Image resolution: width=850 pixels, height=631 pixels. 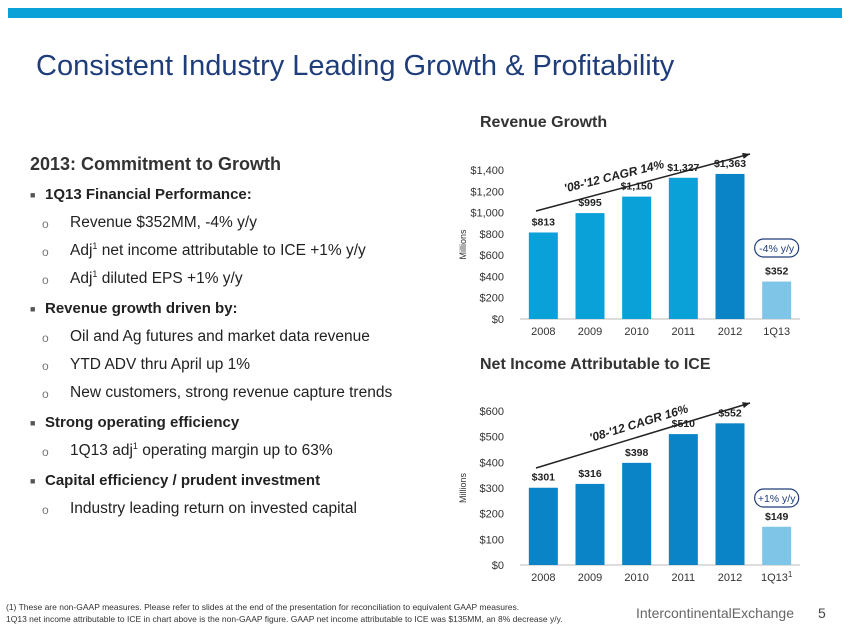 I want to click on bar-value-label: $149, so click(x=777, y=517).